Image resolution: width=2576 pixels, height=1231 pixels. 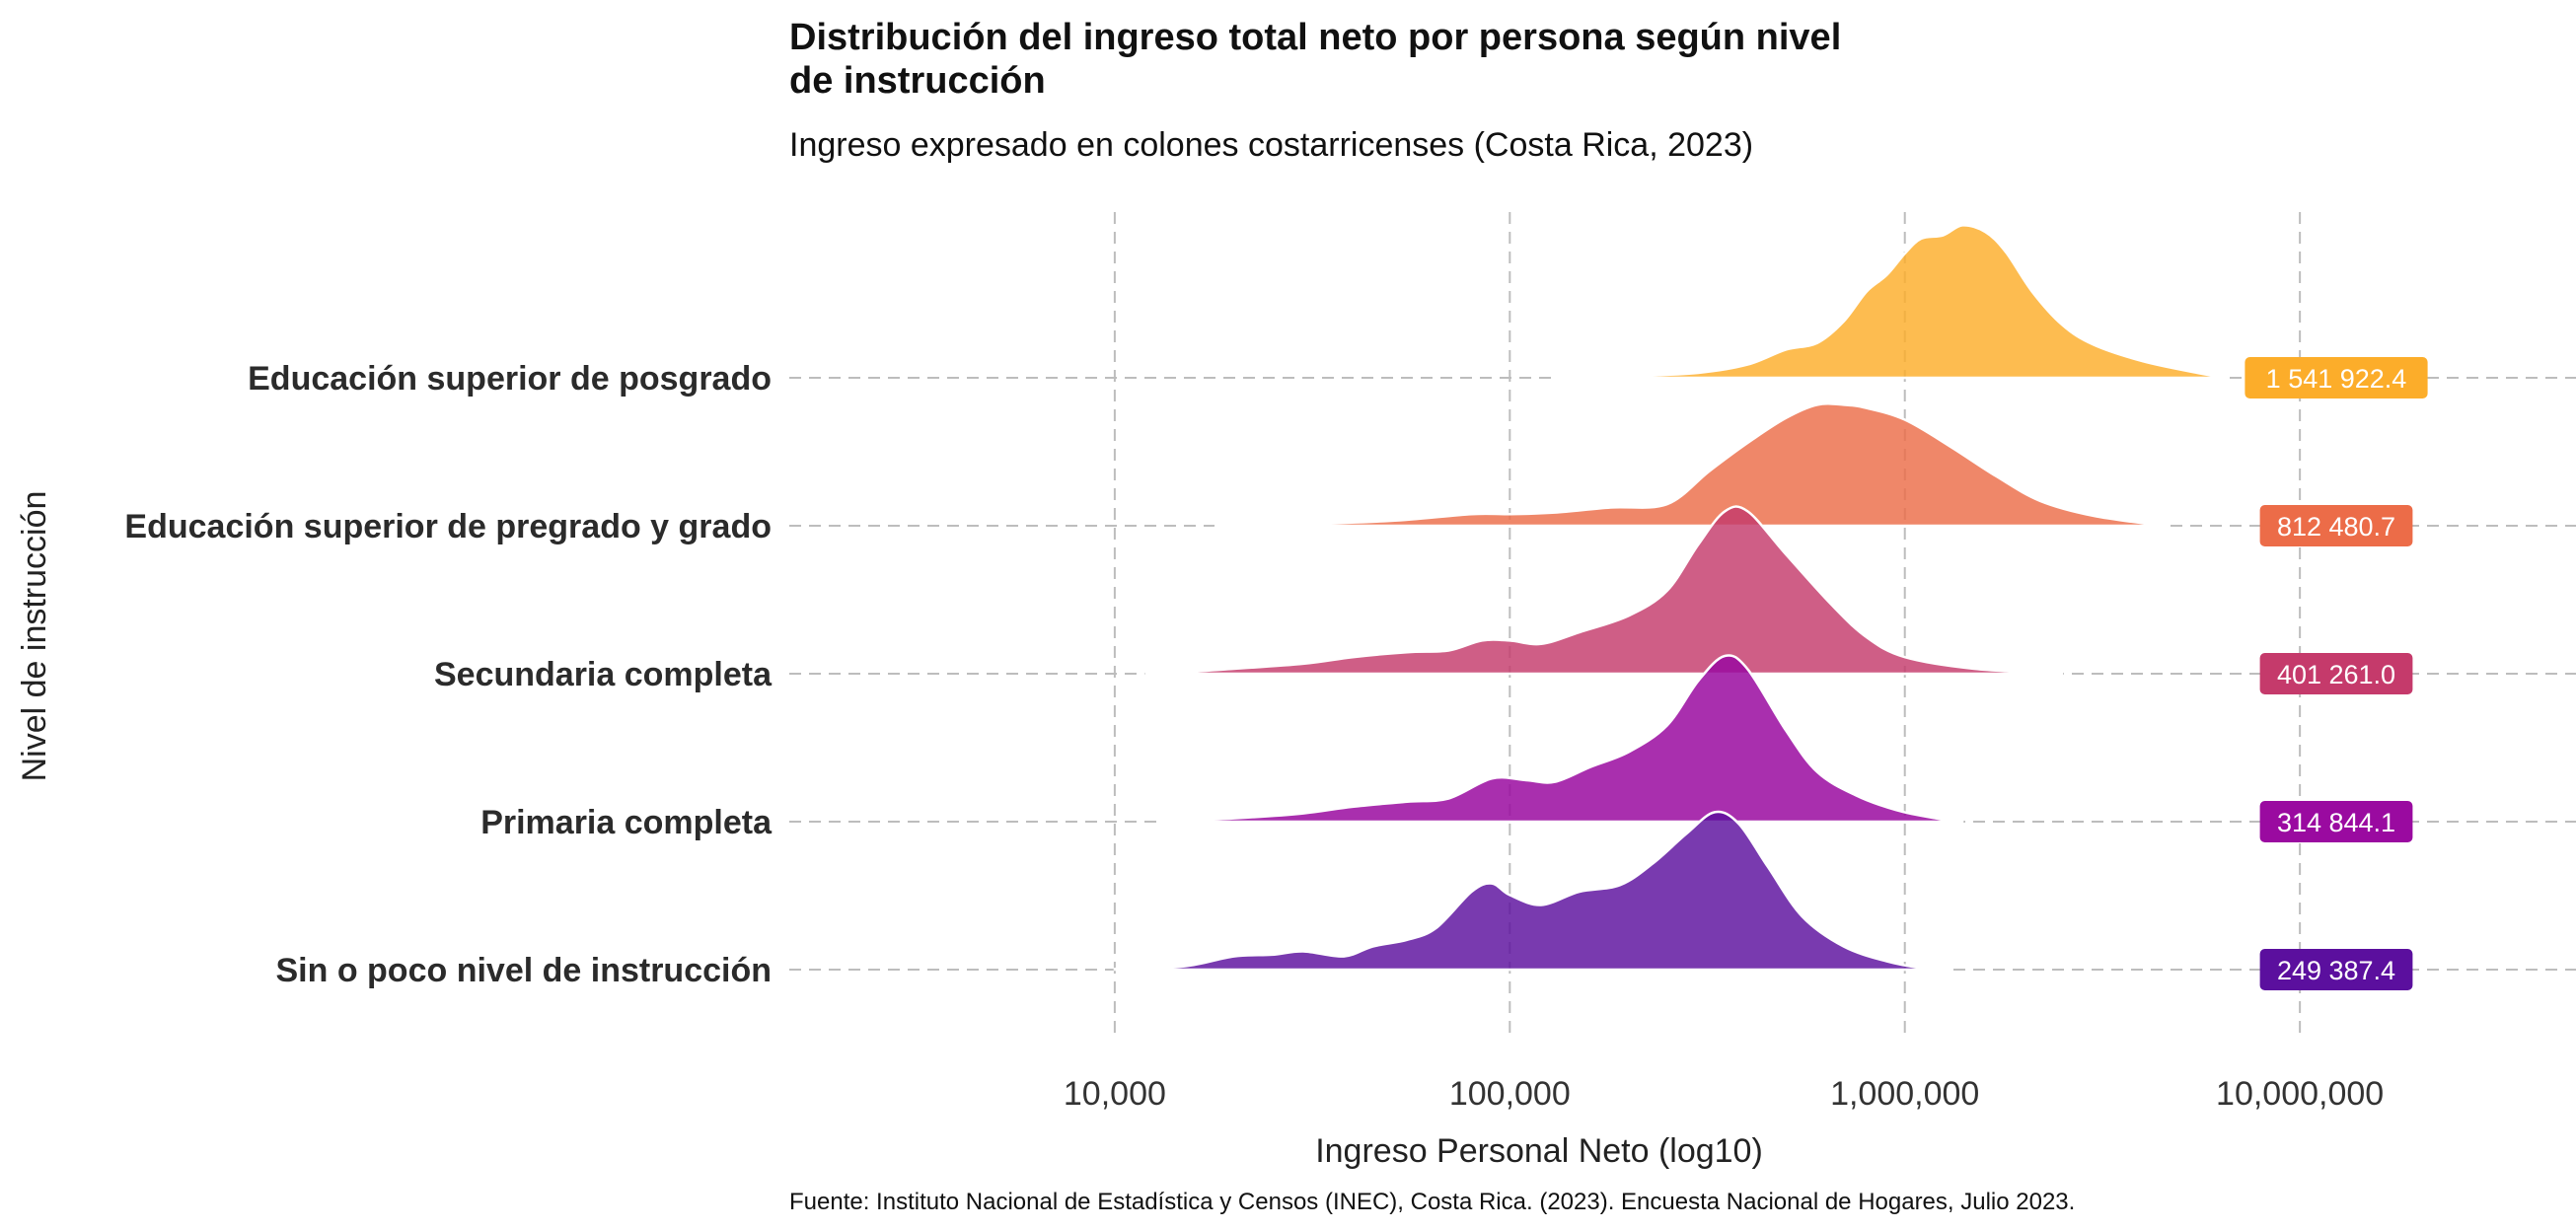 I want to click on median-badge-label: 314 844.1, so click(x=2336, y=822).